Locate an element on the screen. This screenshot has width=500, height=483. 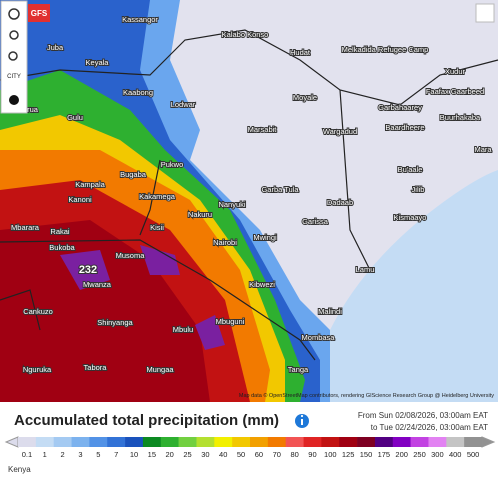
place-label: Kaabong is located at coordinates (138, 92).